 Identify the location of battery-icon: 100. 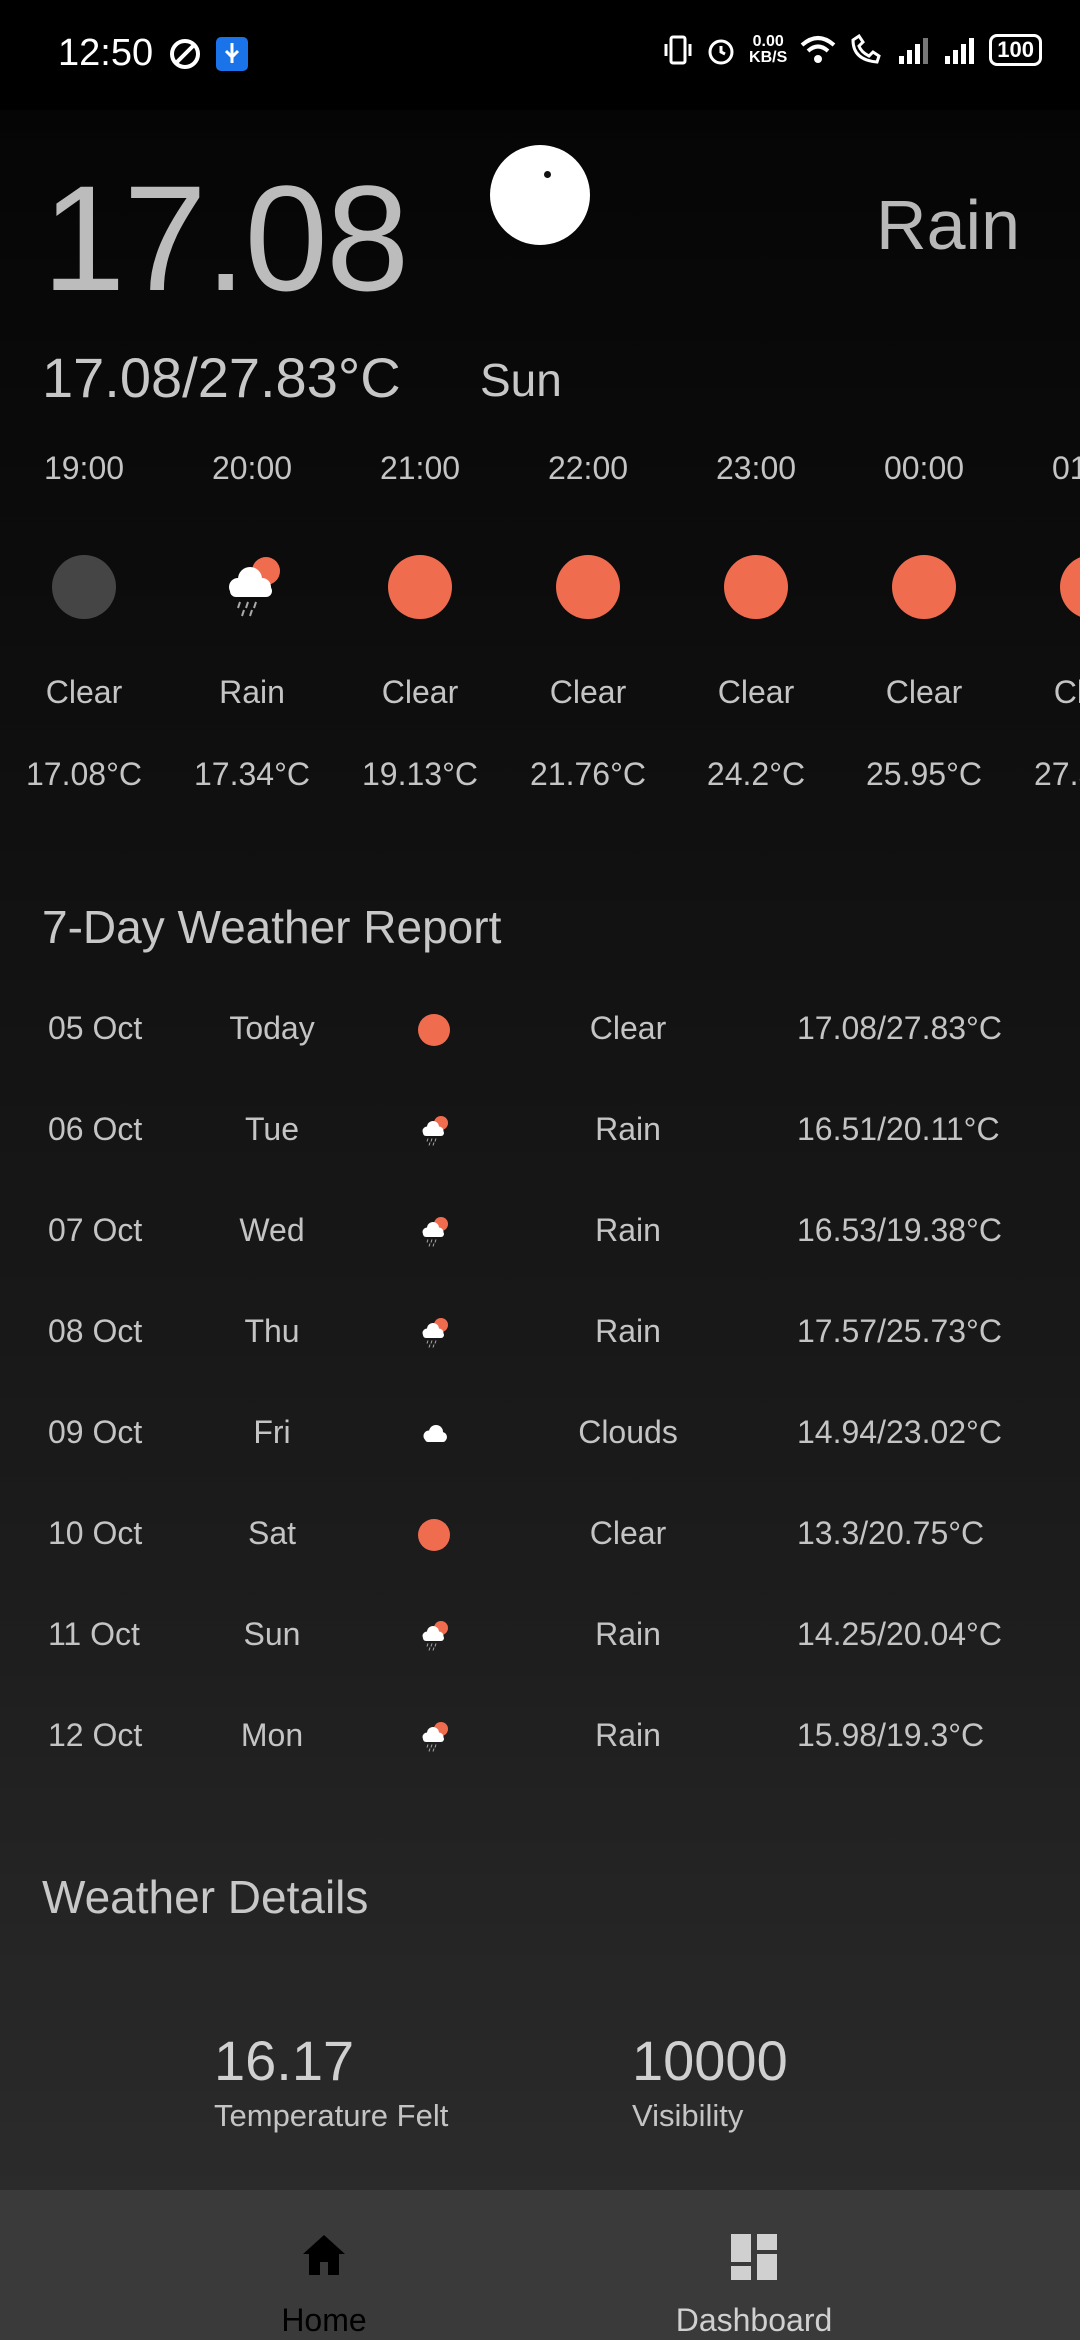
(1015, 50).